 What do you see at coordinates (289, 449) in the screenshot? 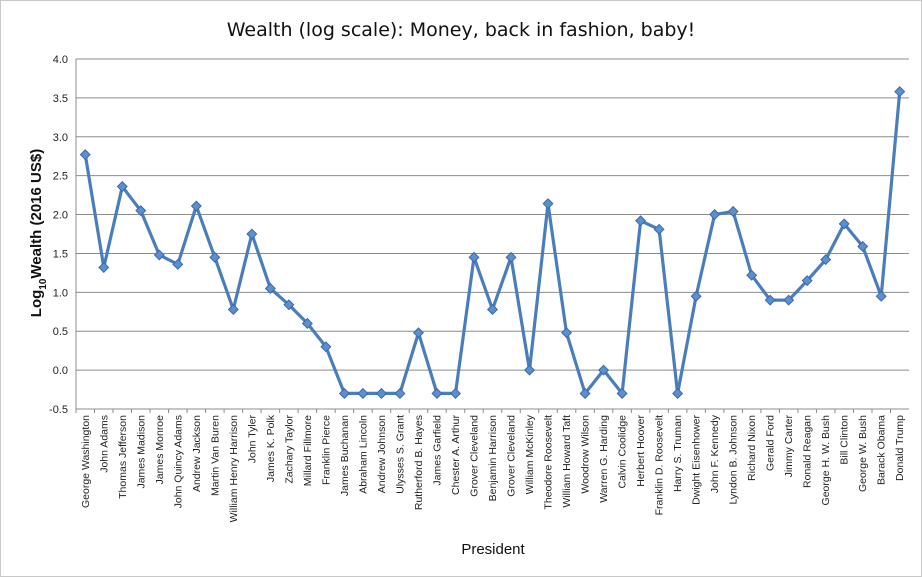
I see `x-tick-label: Zachary Taylor` at bounding box center [289, 449].